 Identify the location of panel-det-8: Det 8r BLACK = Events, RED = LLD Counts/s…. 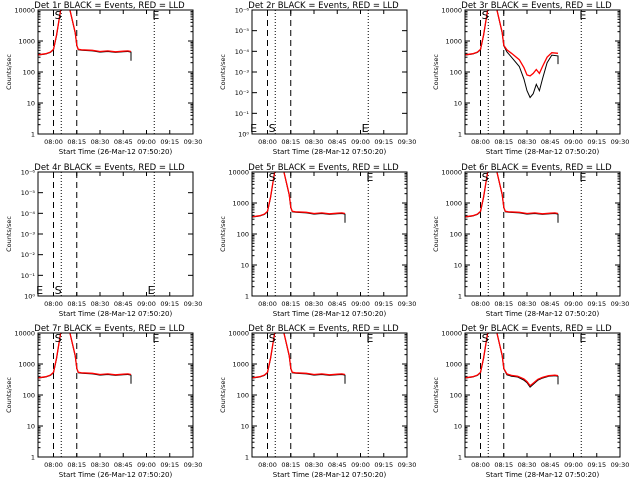
(317, 401).